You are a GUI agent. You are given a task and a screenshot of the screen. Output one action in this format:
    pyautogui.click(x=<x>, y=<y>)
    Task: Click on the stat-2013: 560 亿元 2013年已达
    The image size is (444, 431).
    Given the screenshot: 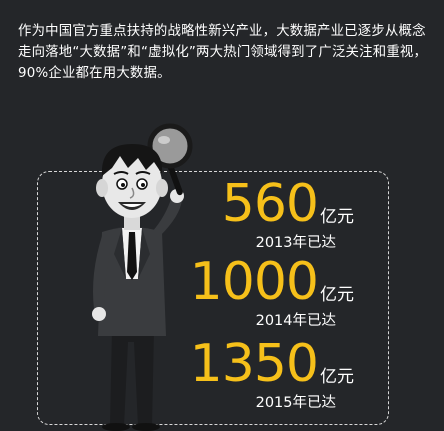 What is the action you would take?
    pyautogui.click(x=288, y=215)
    